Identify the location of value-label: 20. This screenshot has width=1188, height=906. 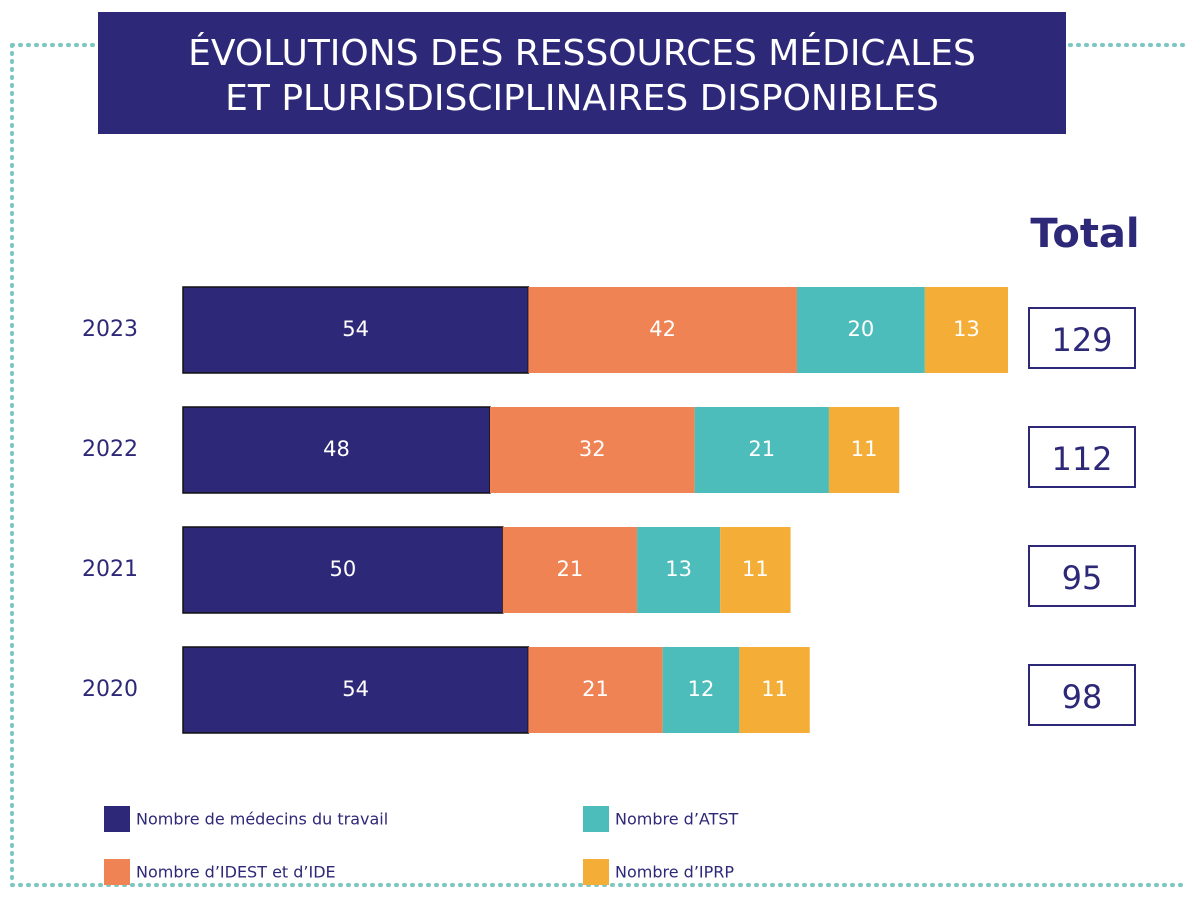
(861, 329).